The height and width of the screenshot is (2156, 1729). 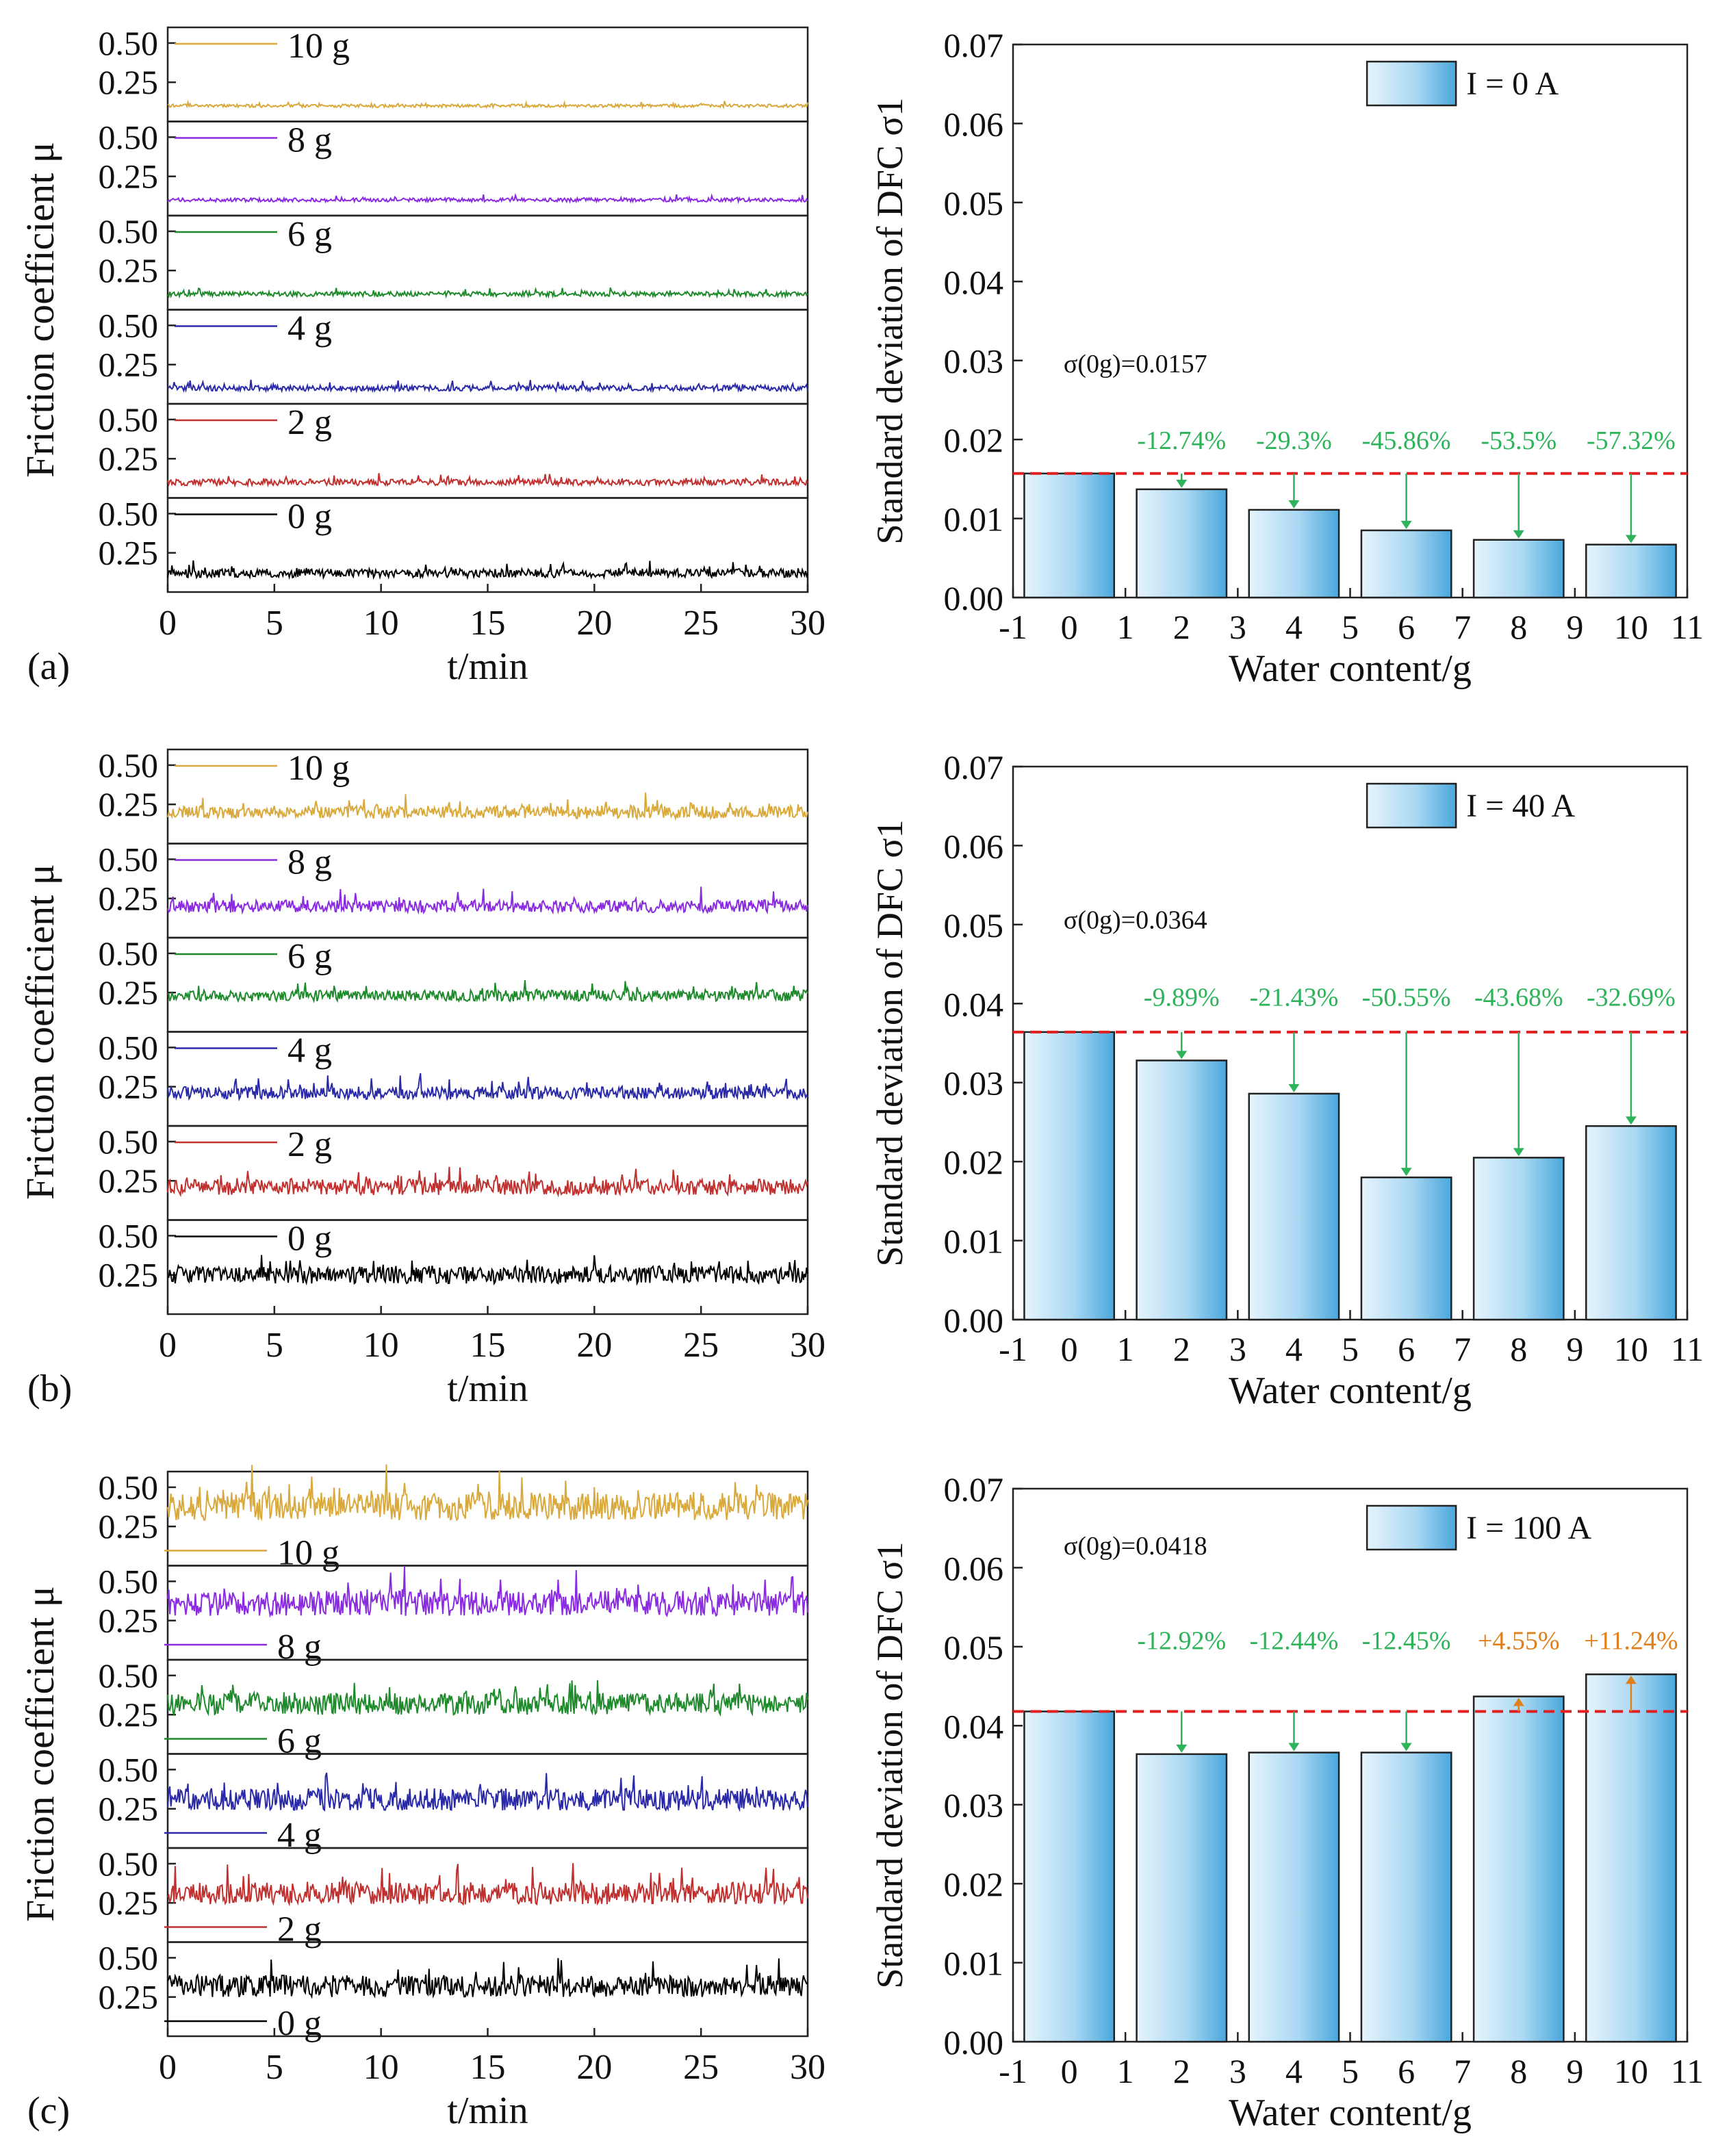 What do you see at coordinates (1406, 441) in the screenshot?
I see `sigma-change-label: -45.86%` at bounding box center [1406, 441].